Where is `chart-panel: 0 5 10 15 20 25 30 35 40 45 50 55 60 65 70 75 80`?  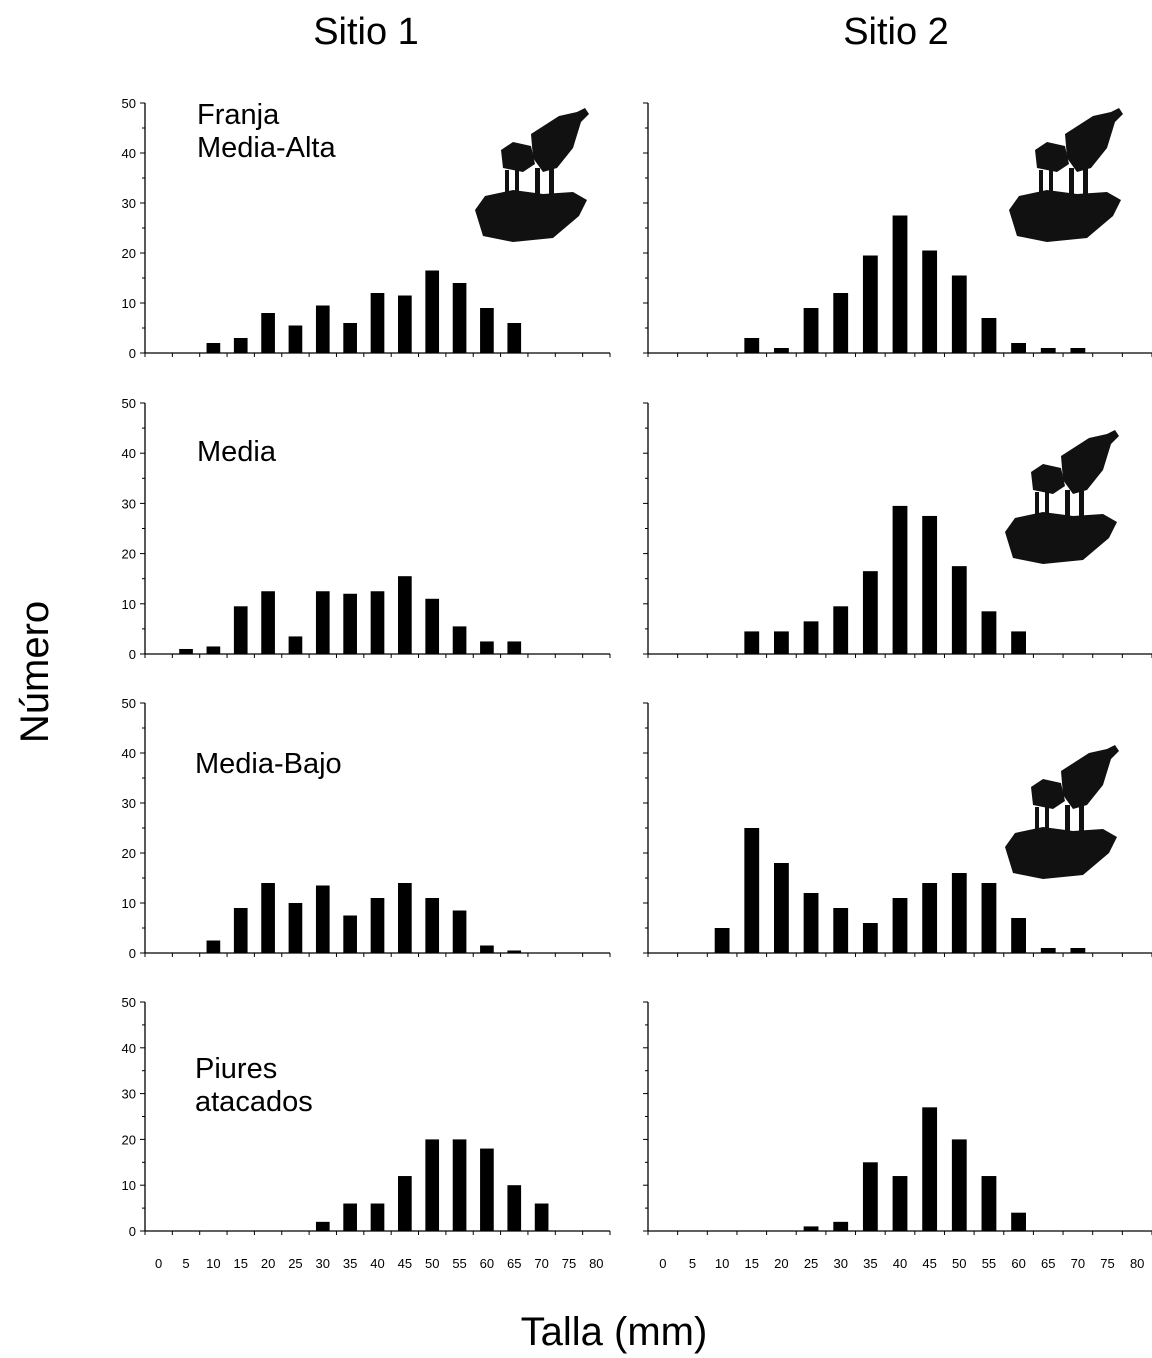 chart-panel: 0 5 10 15 20 25 30 35 40 45 50 55 60 65 70 75 80 is located at coordinates (897, 1136).